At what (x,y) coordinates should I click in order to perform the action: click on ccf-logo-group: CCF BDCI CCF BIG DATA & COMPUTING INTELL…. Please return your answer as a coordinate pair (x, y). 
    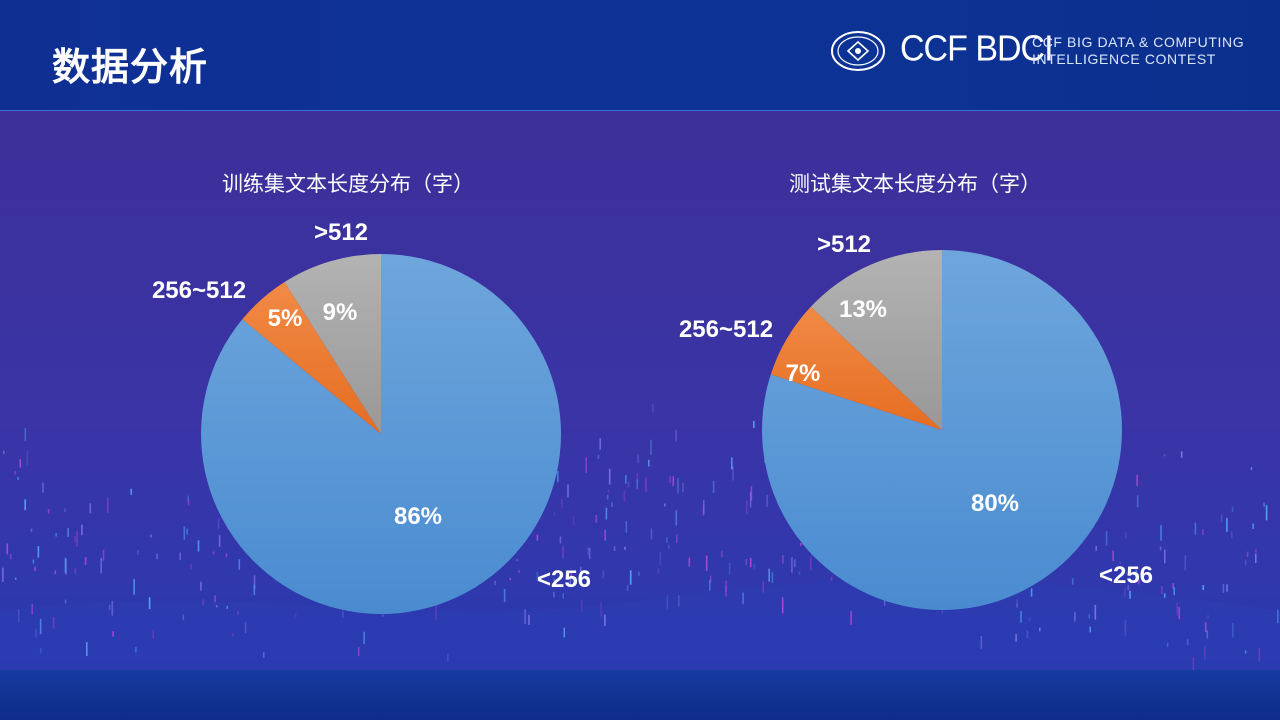
    Looking at the image, I should click on (1045, 52).